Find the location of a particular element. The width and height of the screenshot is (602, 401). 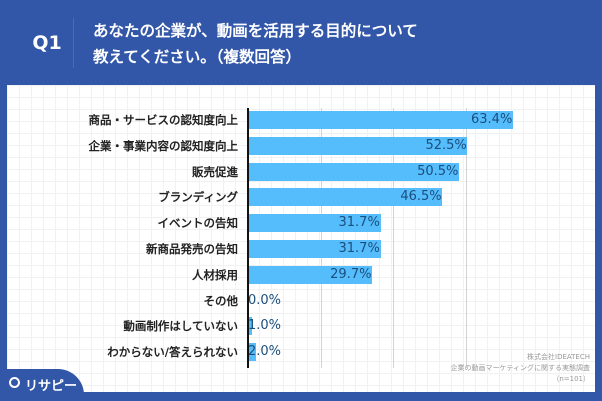

source-survey: 企業の動画マーケティングに関する実態調査 is located at coordinates (520, 368).